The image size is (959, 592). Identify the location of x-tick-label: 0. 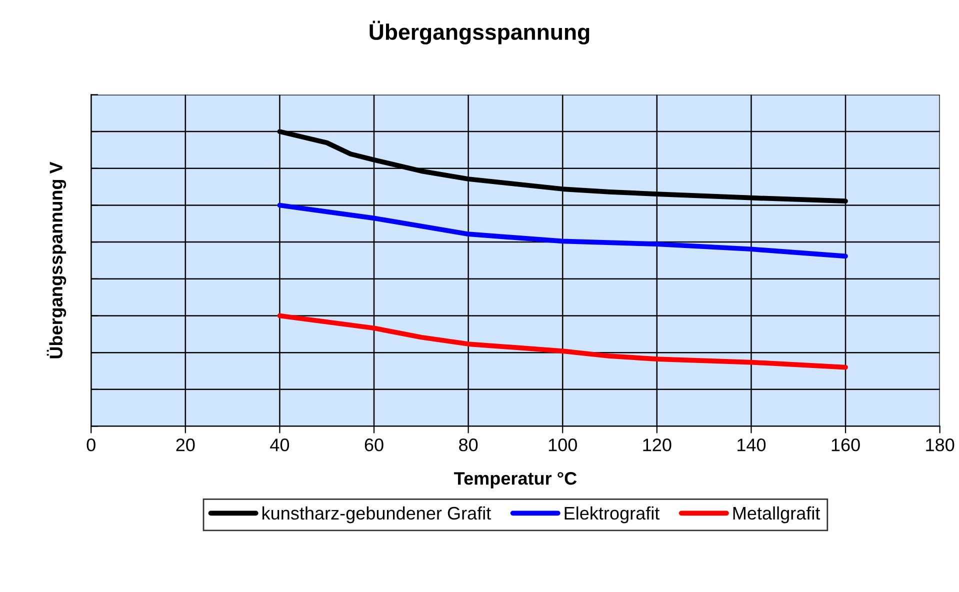
(91, 445).